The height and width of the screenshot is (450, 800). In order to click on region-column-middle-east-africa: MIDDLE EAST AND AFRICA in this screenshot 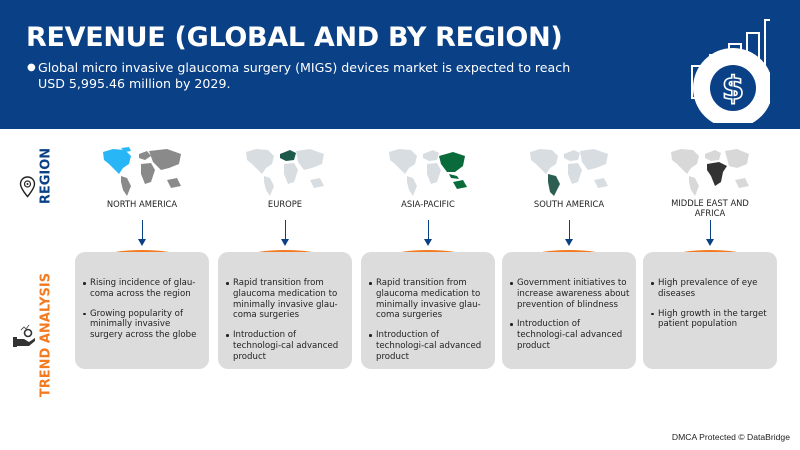, I will do `click(710, 193)`.